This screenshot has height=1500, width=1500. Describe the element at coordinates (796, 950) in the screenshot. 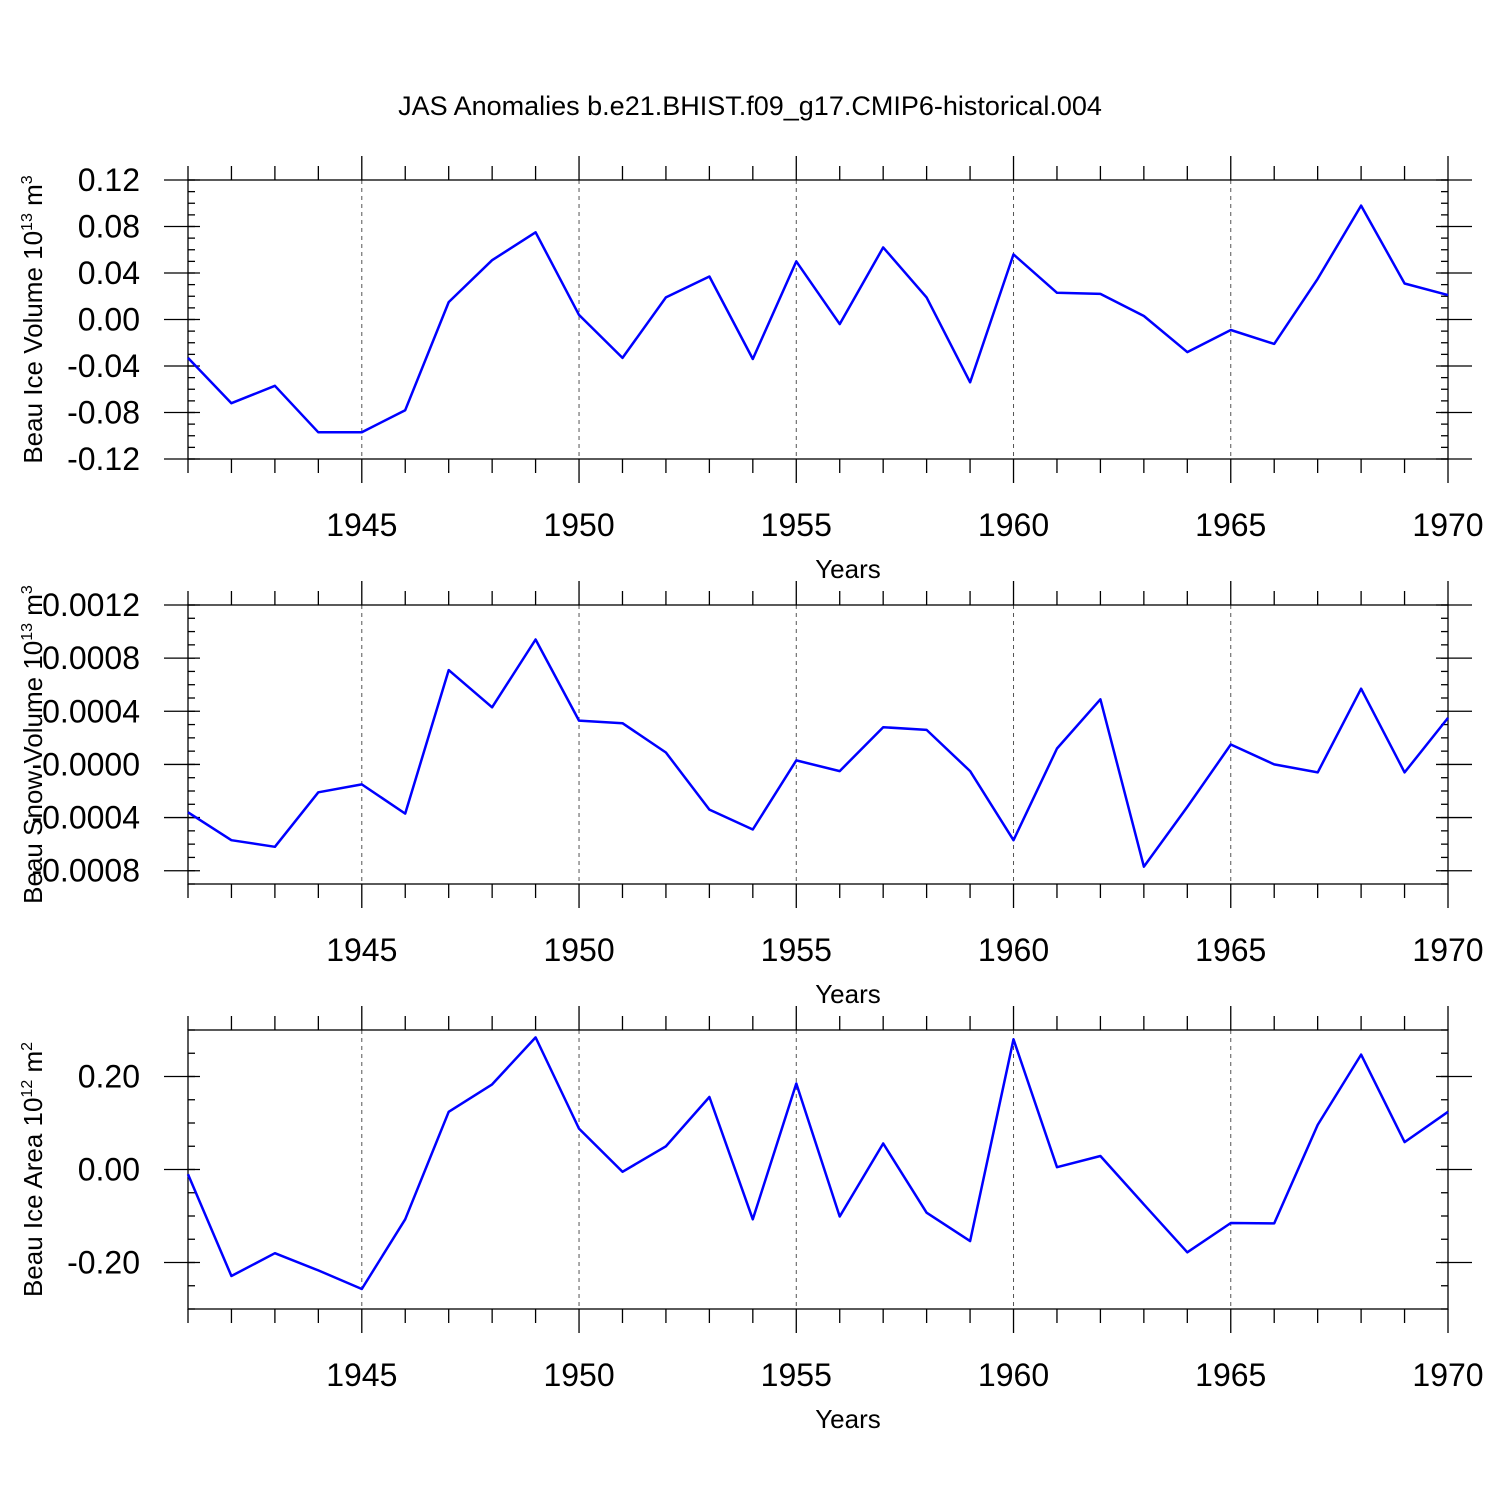

I see `snow-volume-x-tick-label: 1955` at that location.